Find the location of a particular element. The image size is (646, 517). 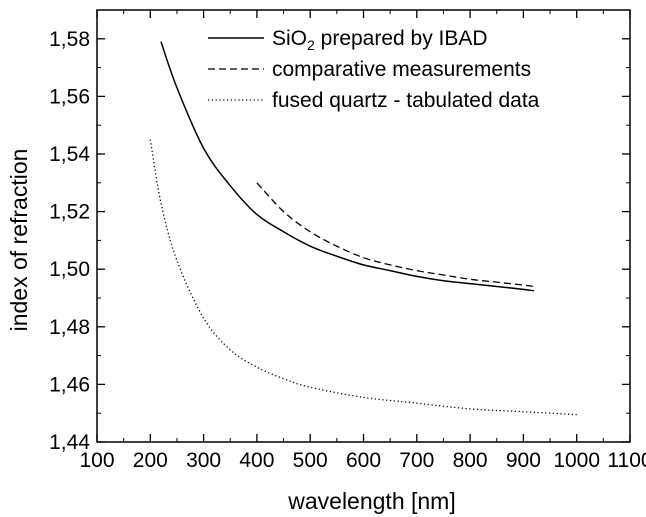

series-line-dashed is located at coordinates (395, 235).